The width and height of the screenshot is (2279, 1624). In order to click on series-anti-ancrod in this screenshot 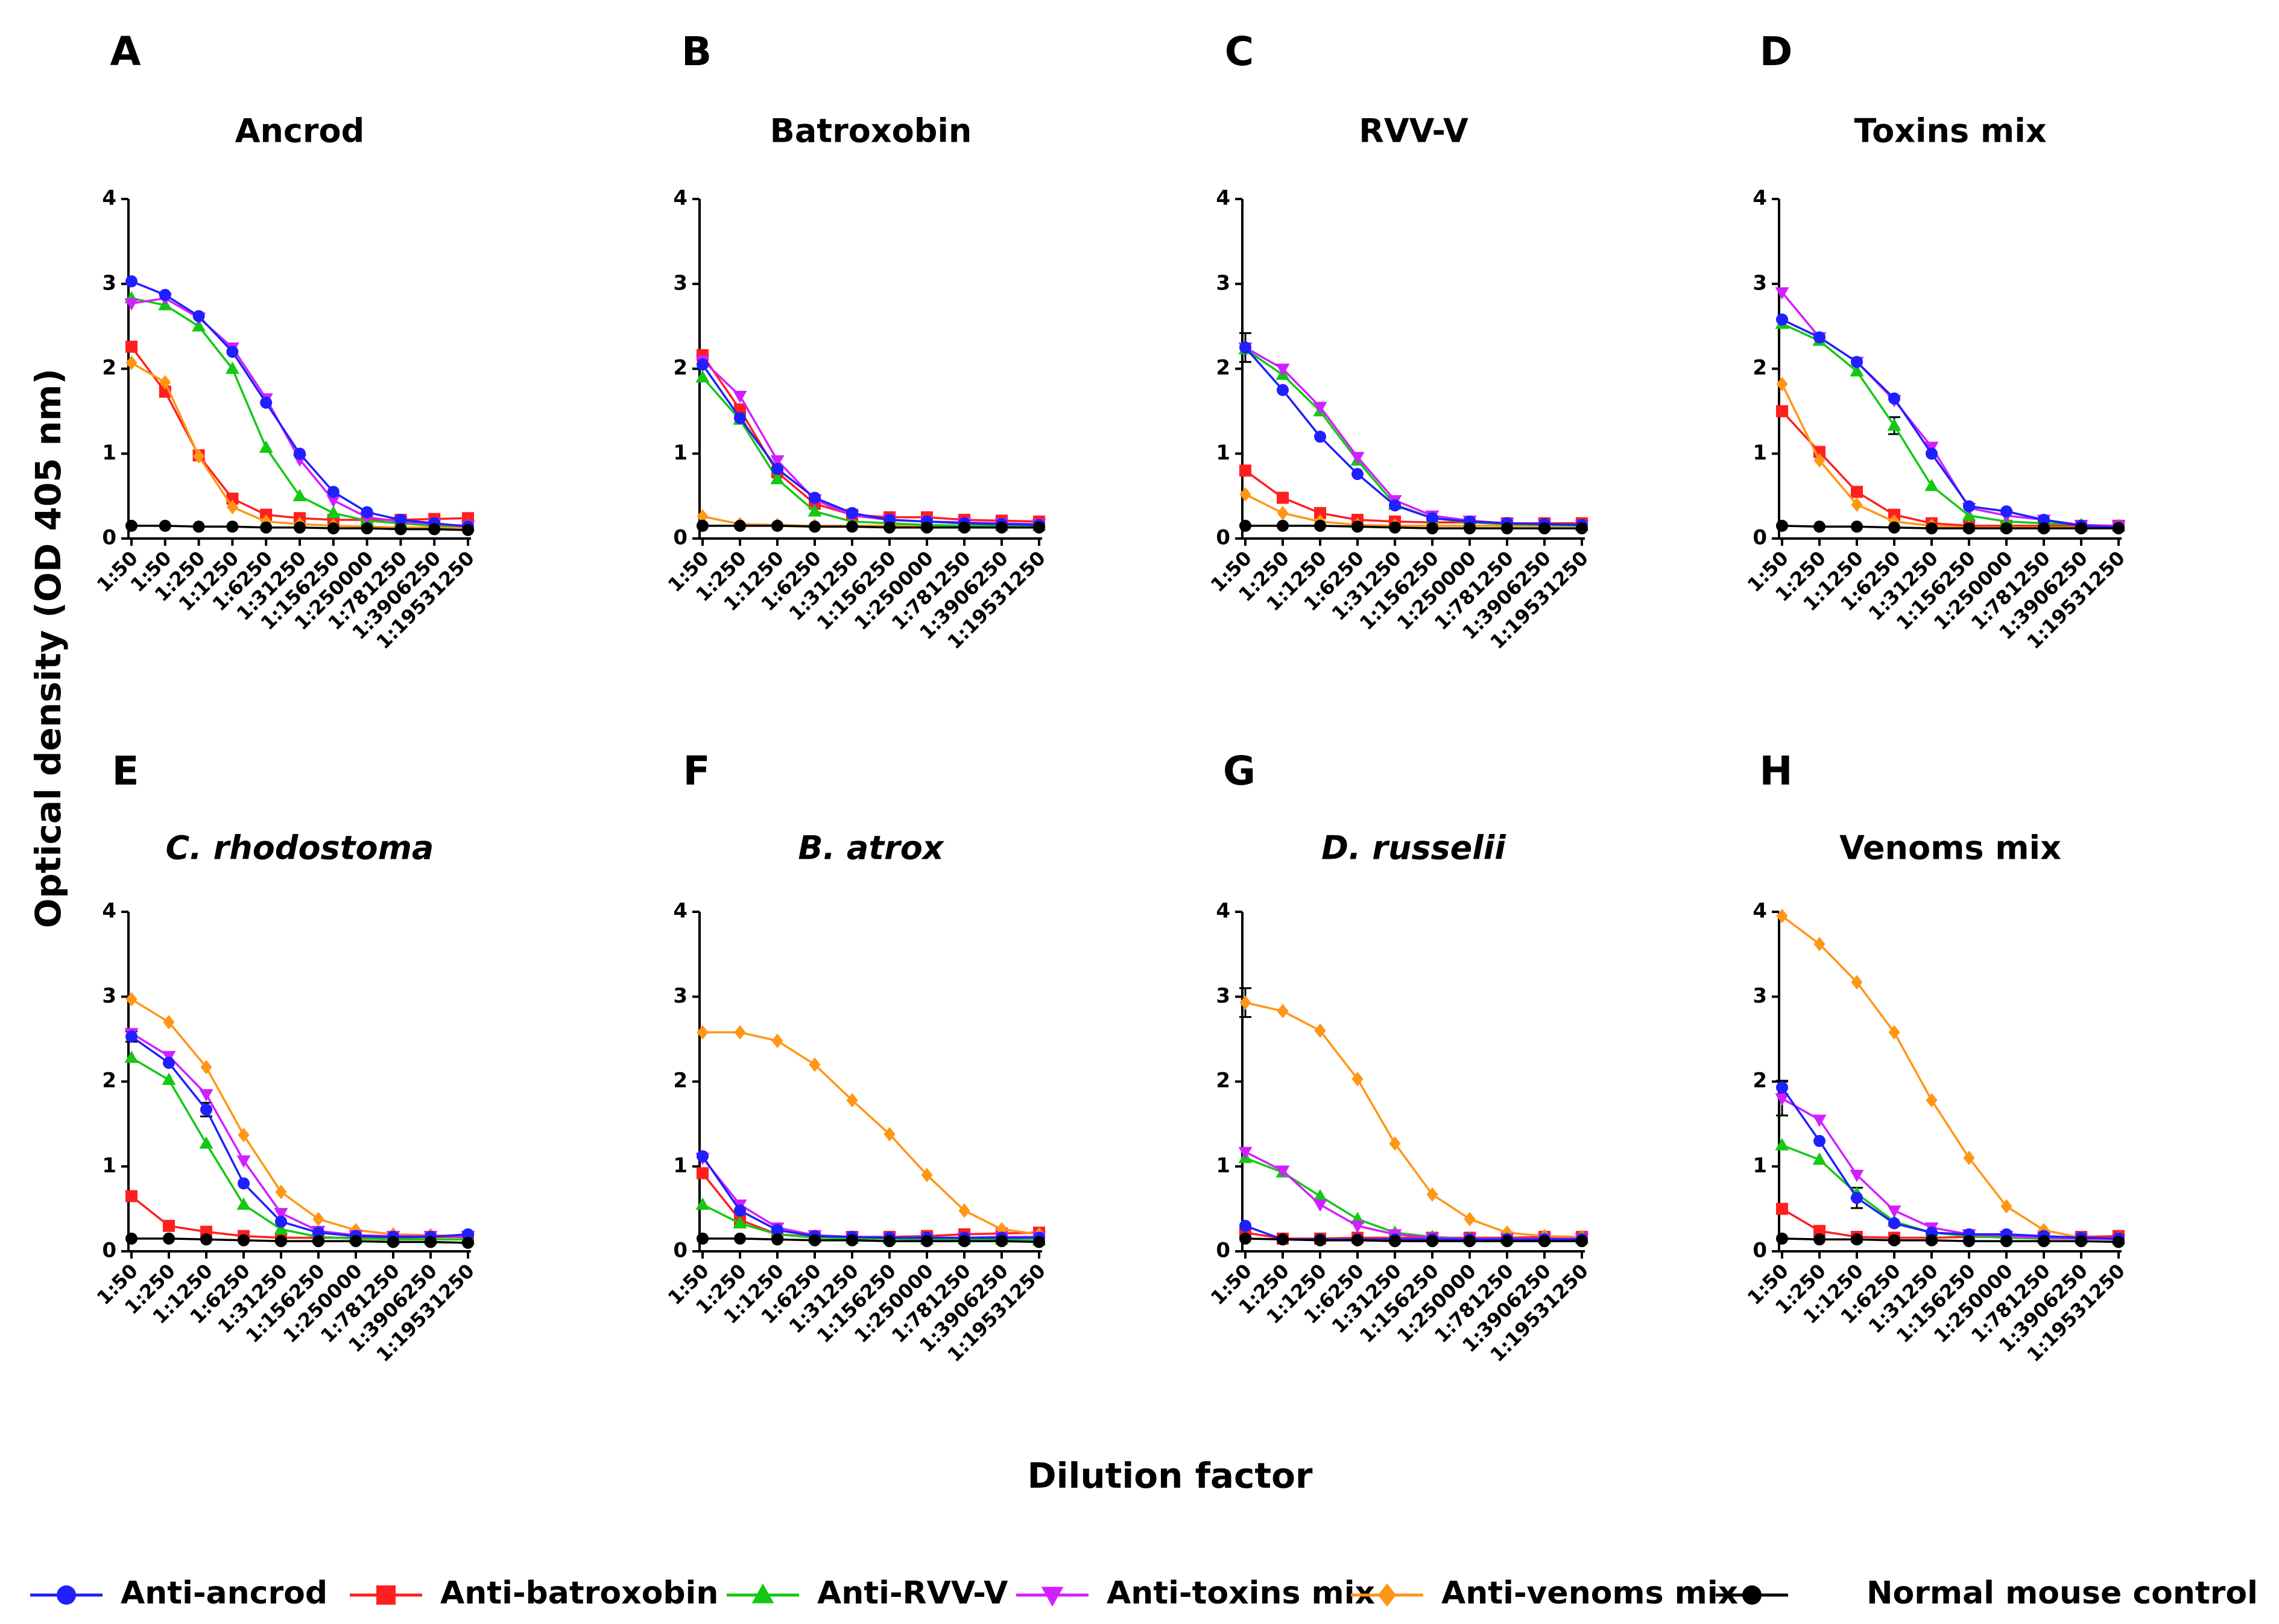, I will do `click(871, 444)`.